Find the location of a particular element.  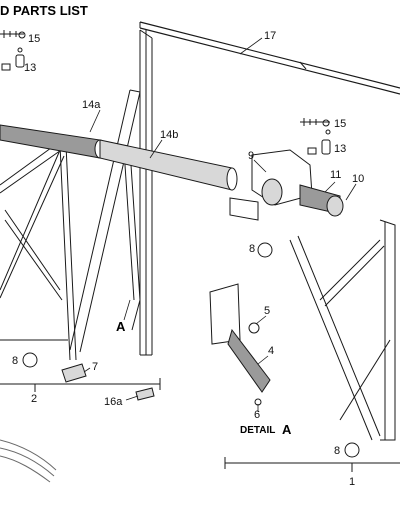

callout-2: 2 is located at coordinates (34, 399).